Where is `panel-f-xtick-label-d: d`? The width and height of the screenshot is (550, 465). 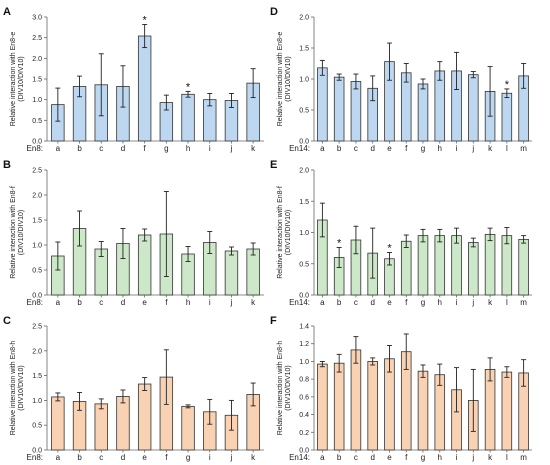
panel-f-xtick-label-d: d is located at coordinates (372, 457).